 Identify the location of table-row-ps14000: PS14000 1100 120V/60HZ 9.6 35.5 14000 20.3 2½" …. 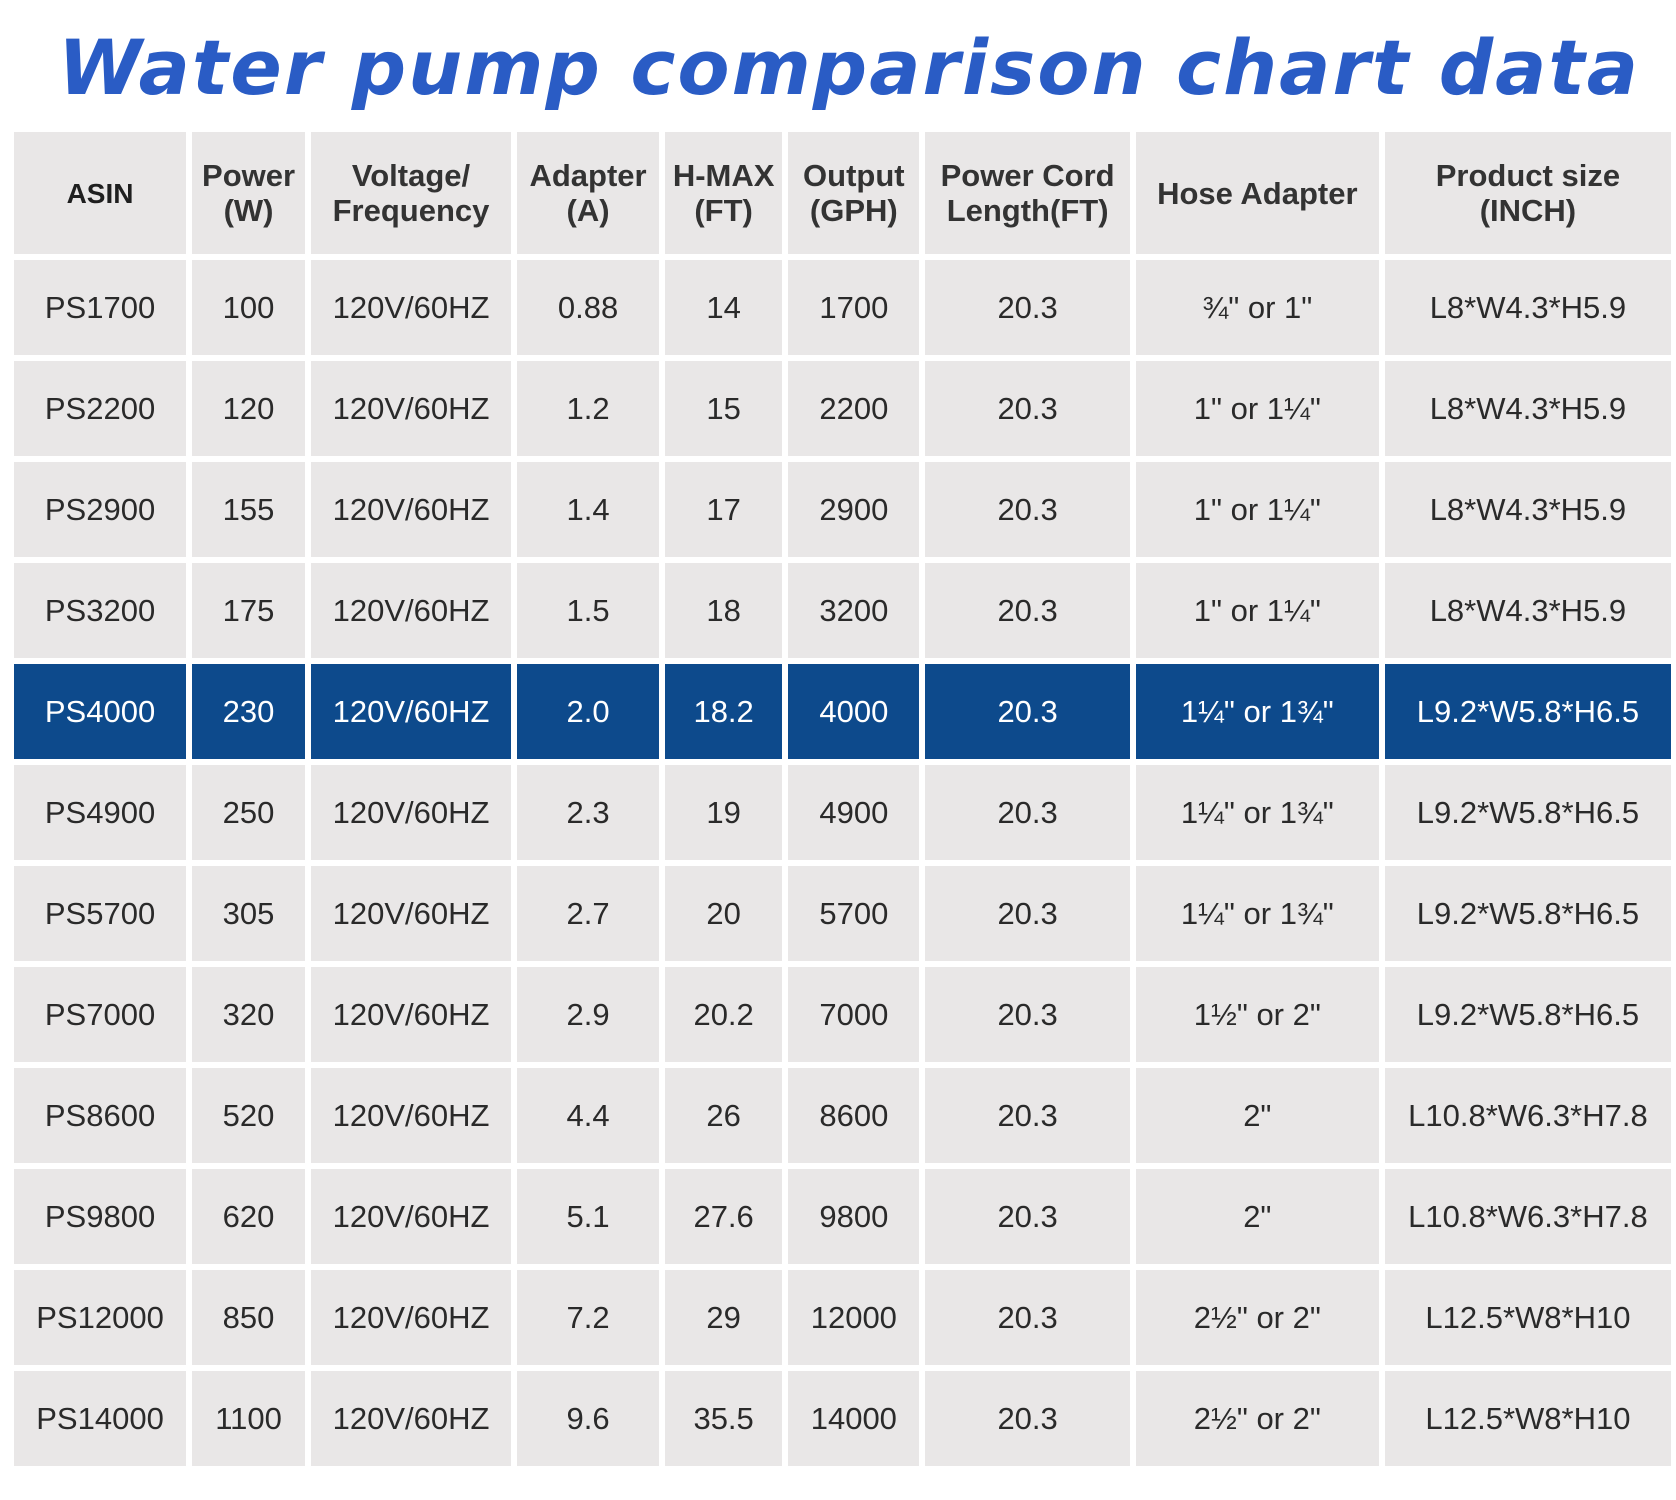
(842, 1418).